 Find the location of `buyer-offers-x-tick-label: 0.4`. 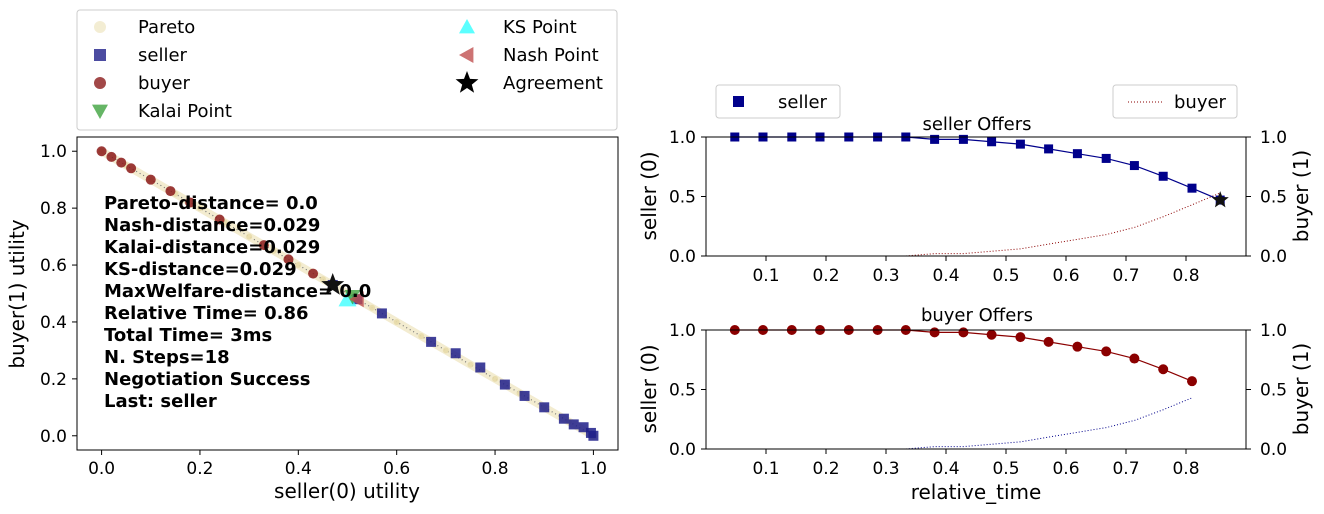

buyer-offers-x-tick-label: 0.4 is located at coordinates (945, 469).